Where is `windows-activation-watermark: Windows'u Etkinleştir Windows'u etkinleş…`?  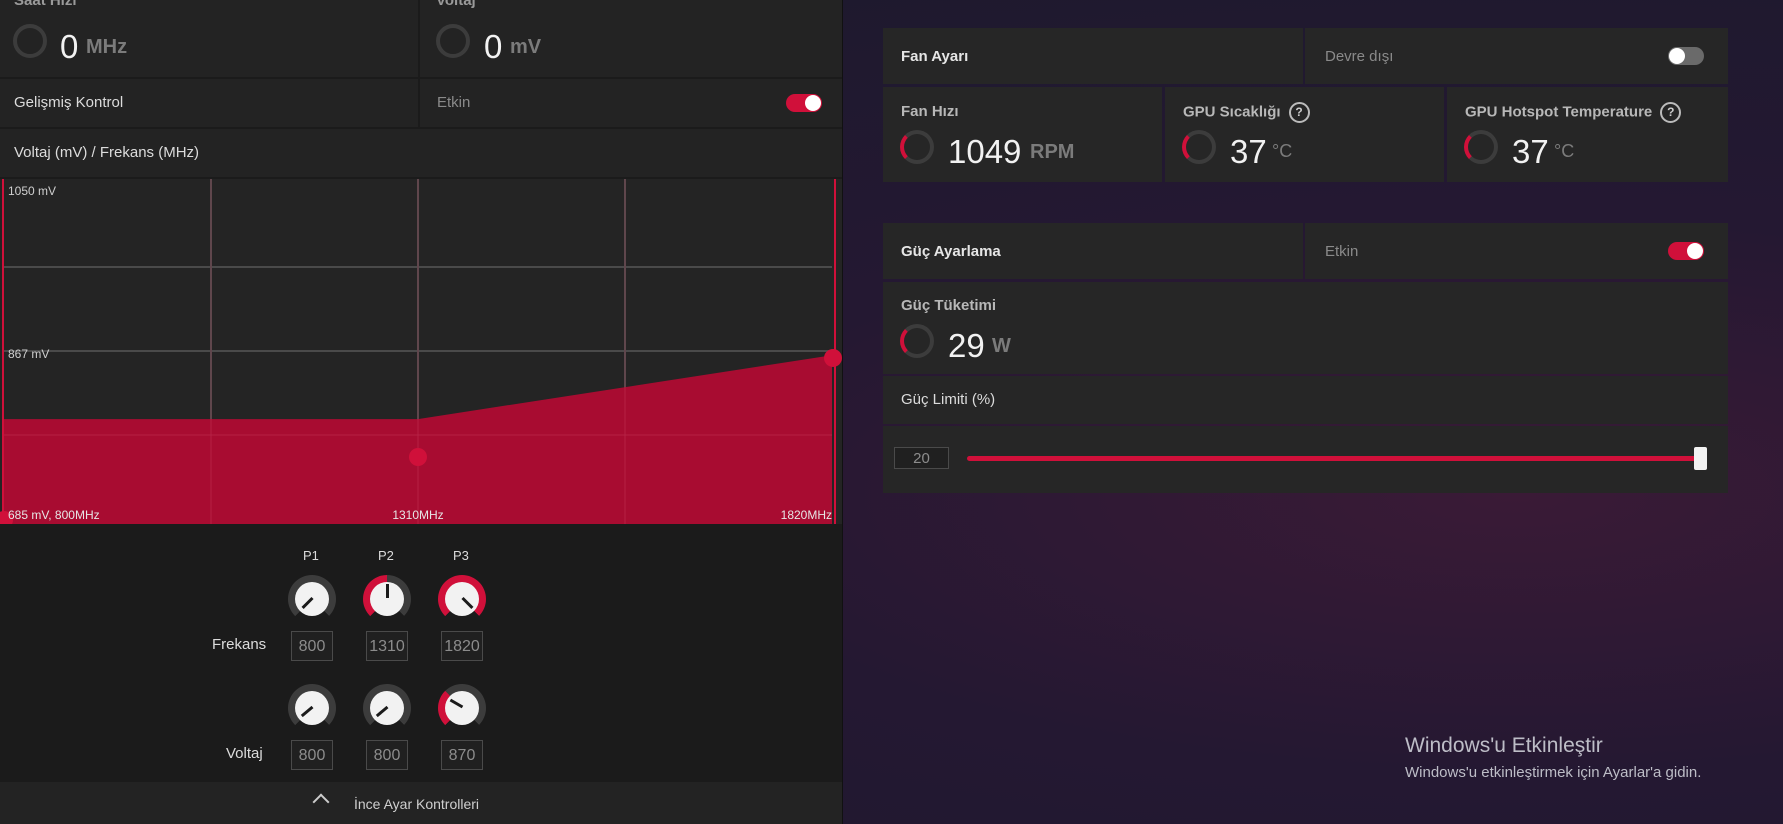
windows-activation-watermark: Windows'u Etkinleştir Windows'u etkinleş… is located at coordinates (1553, 757).